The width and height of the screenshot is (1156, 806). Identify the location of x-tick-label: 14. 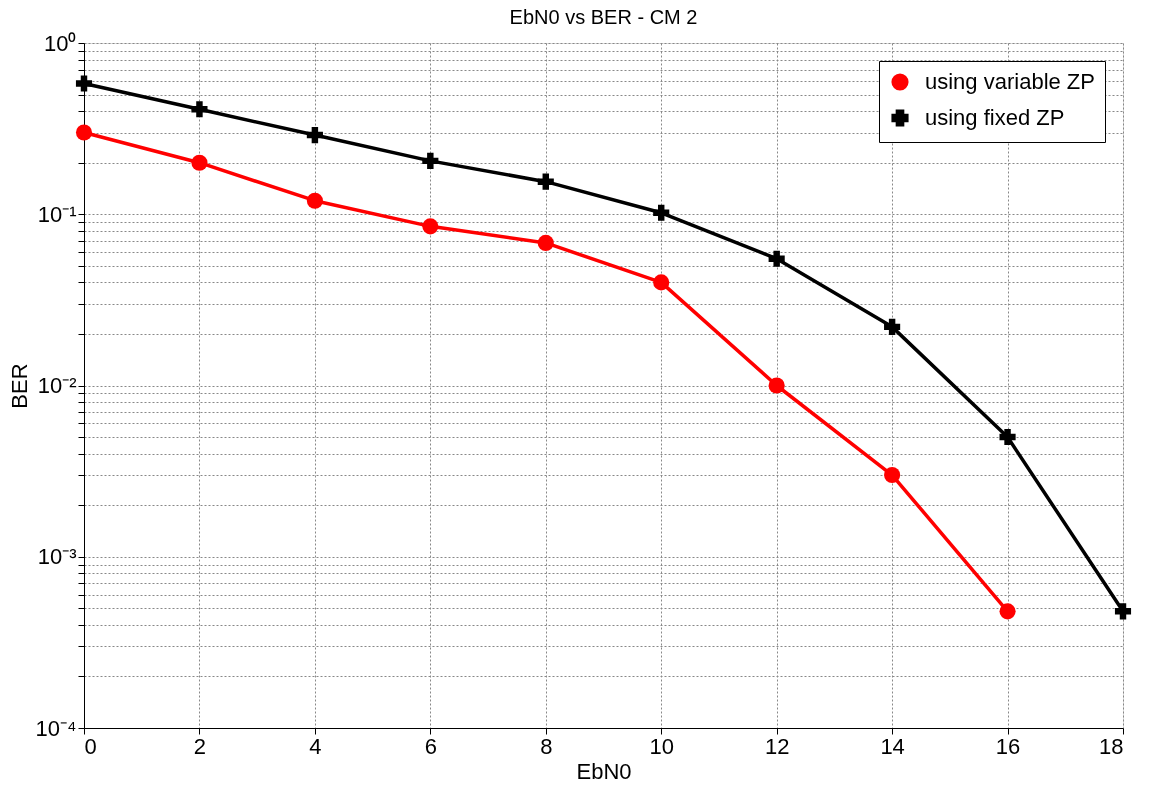
(892, 746).